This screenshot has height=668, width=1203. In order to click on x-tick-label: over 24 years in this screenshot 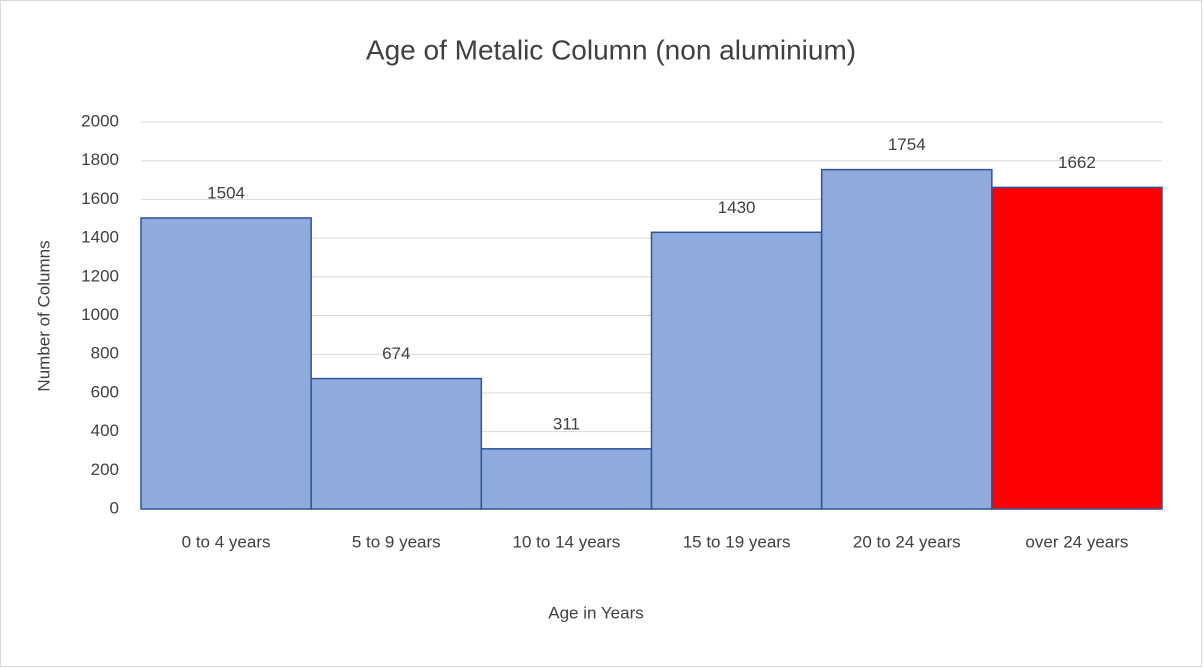, I will do `click(1076, 541)`.